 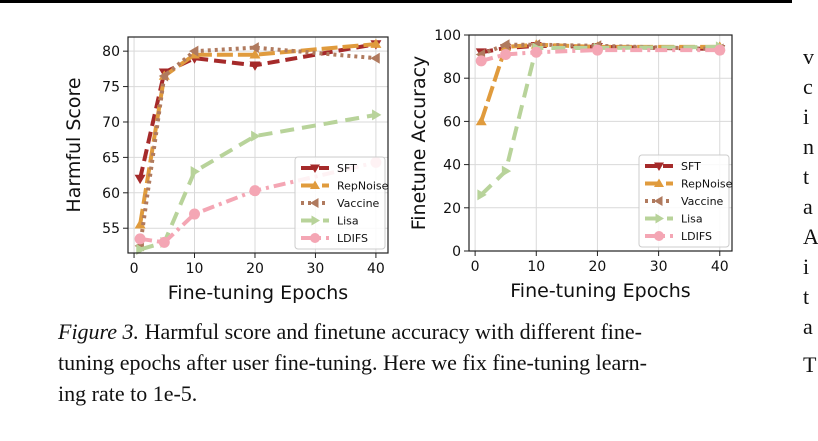 I want to click on adjacent-column-text: v c i n t a A i t a T, so click(x=810, y=211).